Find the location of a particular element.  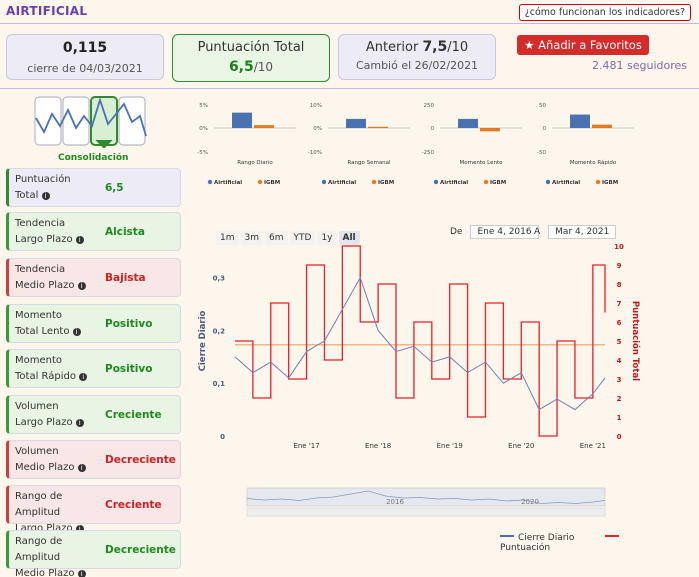

y-tick-label: 0,2 is located at coordinates (219, 331).